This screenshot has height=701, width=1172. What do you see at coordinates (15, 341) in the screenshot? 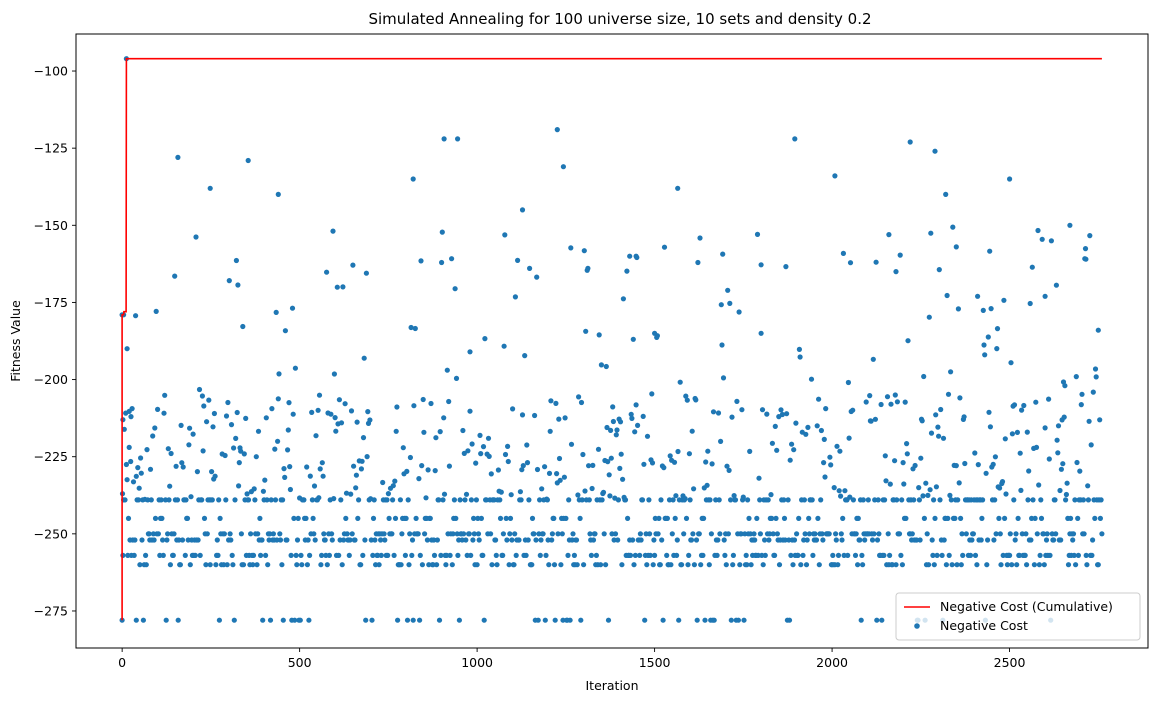
I see `y-axis-label: Fitness Value` at bounding box center [15, 341].